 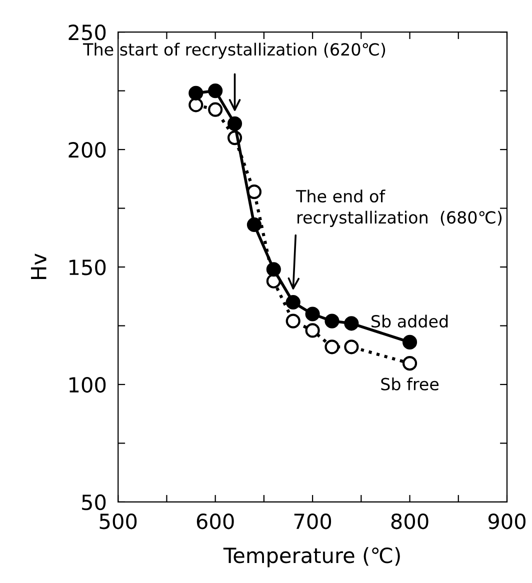 What do you see at coordinates (234, 50) in the screenshot?
I see `annotation: The start of recrystallization (620℃)` at bounding box center [234, 50].